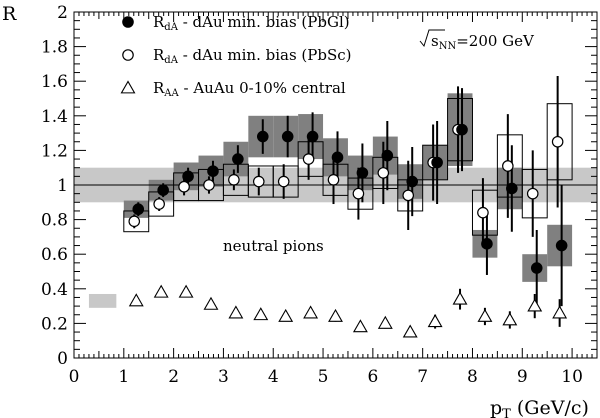  Describe the element at coordinates (372, 377) in the screenshot. I see `x-tick-label: 6` at that location.